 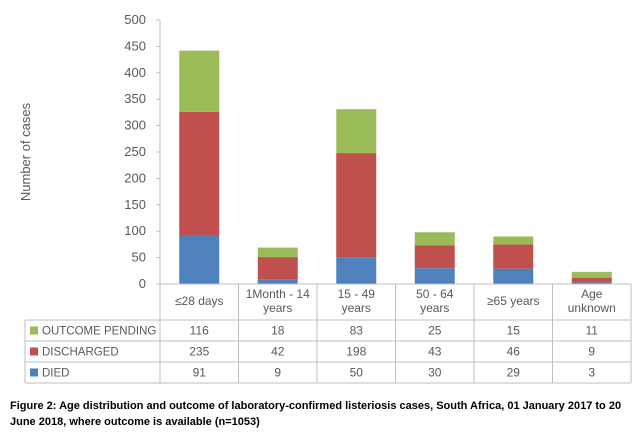 What do you see at coordinates (135, 125) in the screenshot?
I see `y-tick-label: 300` at bounding box center [135, 125].